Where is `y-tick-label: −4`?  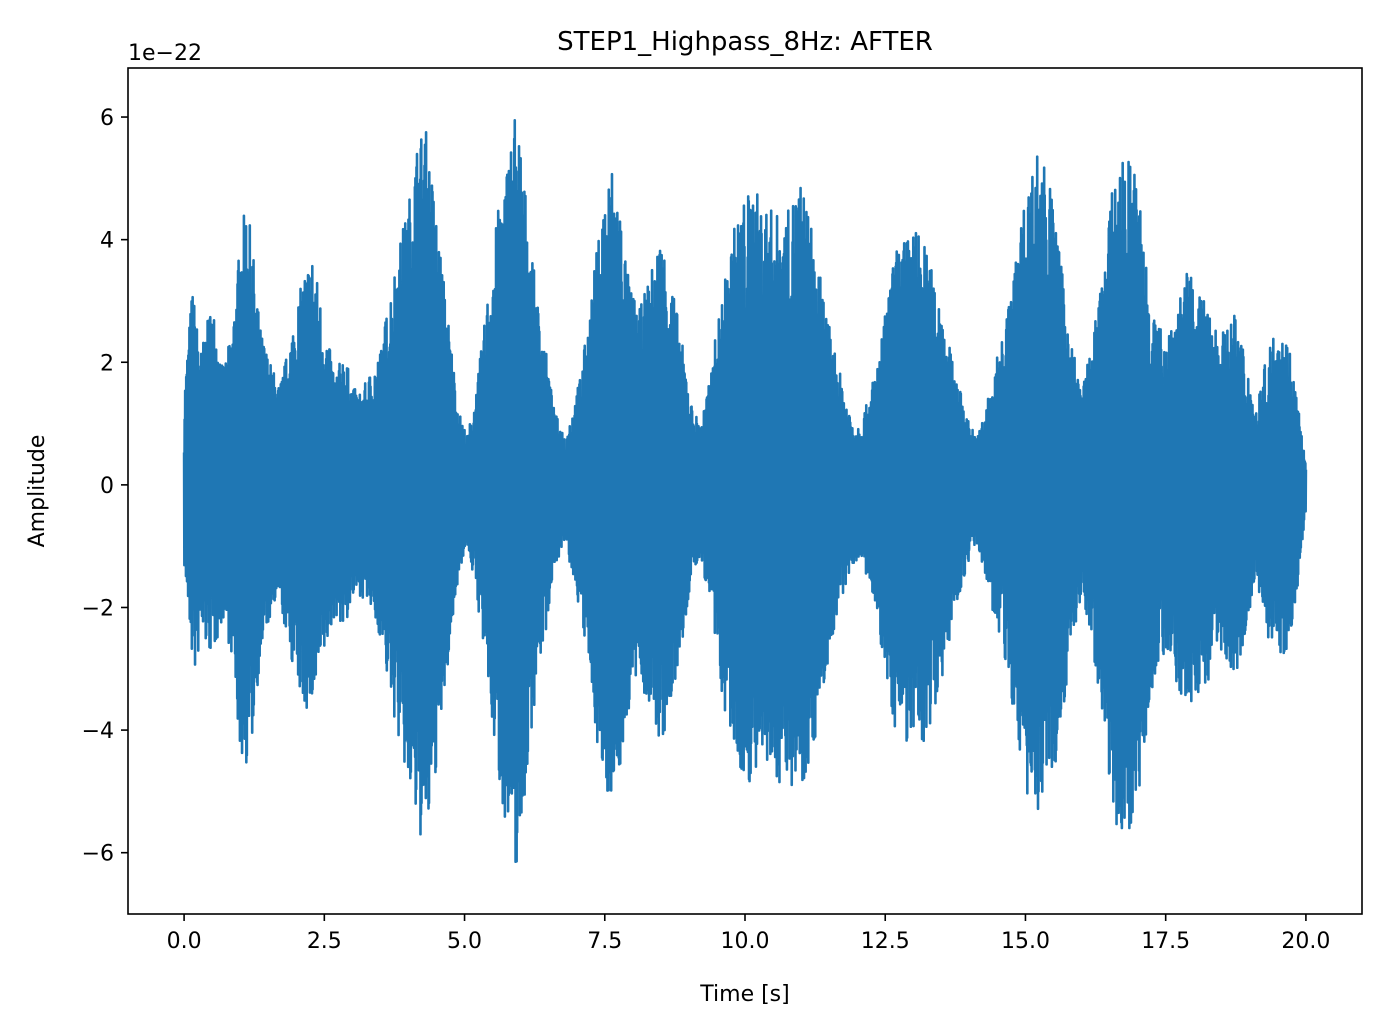
y-tick-label: −4 is located at coordinates (98, 731).